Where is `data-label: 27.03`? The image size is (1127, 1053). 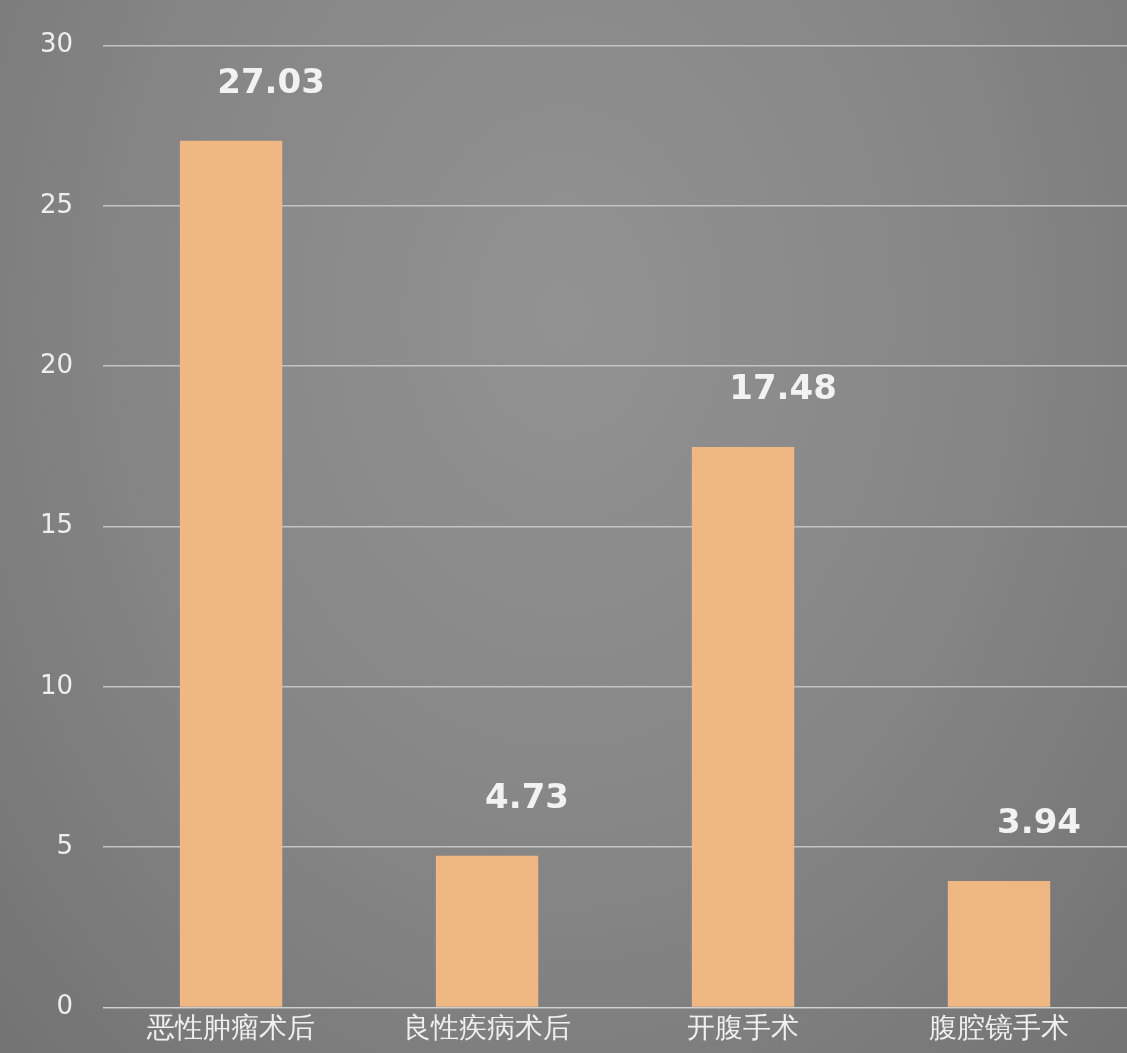
data-label: 27.03 is located at coordinates (271, 80).